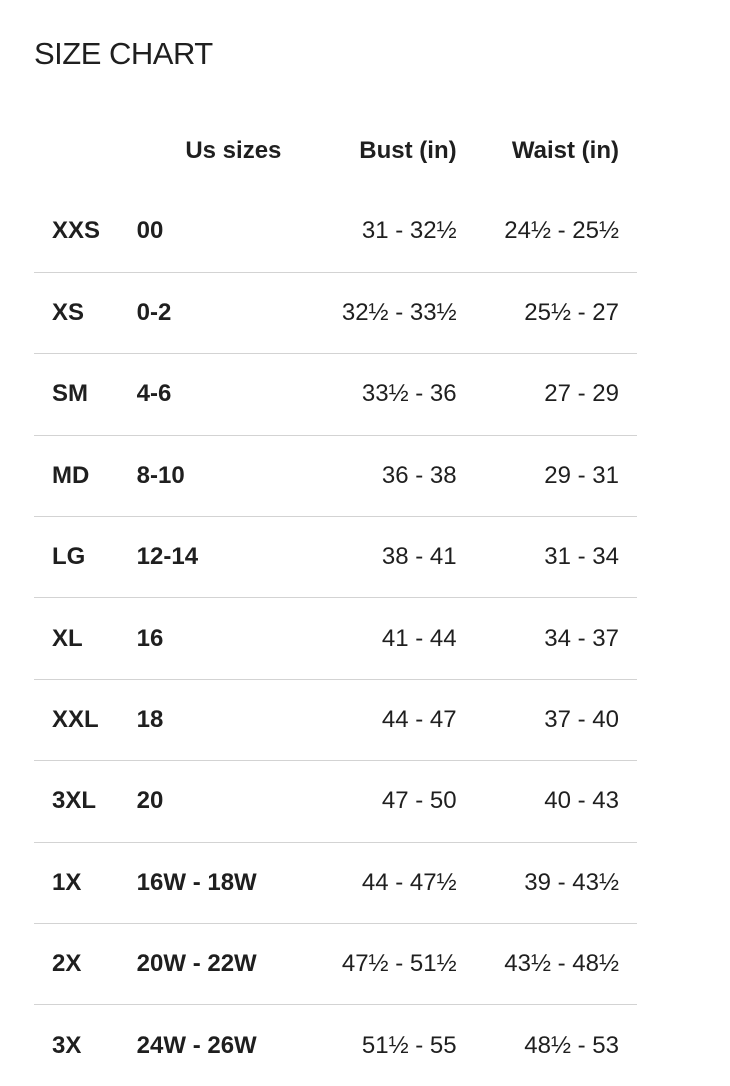 This screenshot has height=1086, width=730. What do you see at coordinates (379, 1045) in the screenshot?
I see `bust-cell: 51½ - 55` at bounding box center [379, 1045].